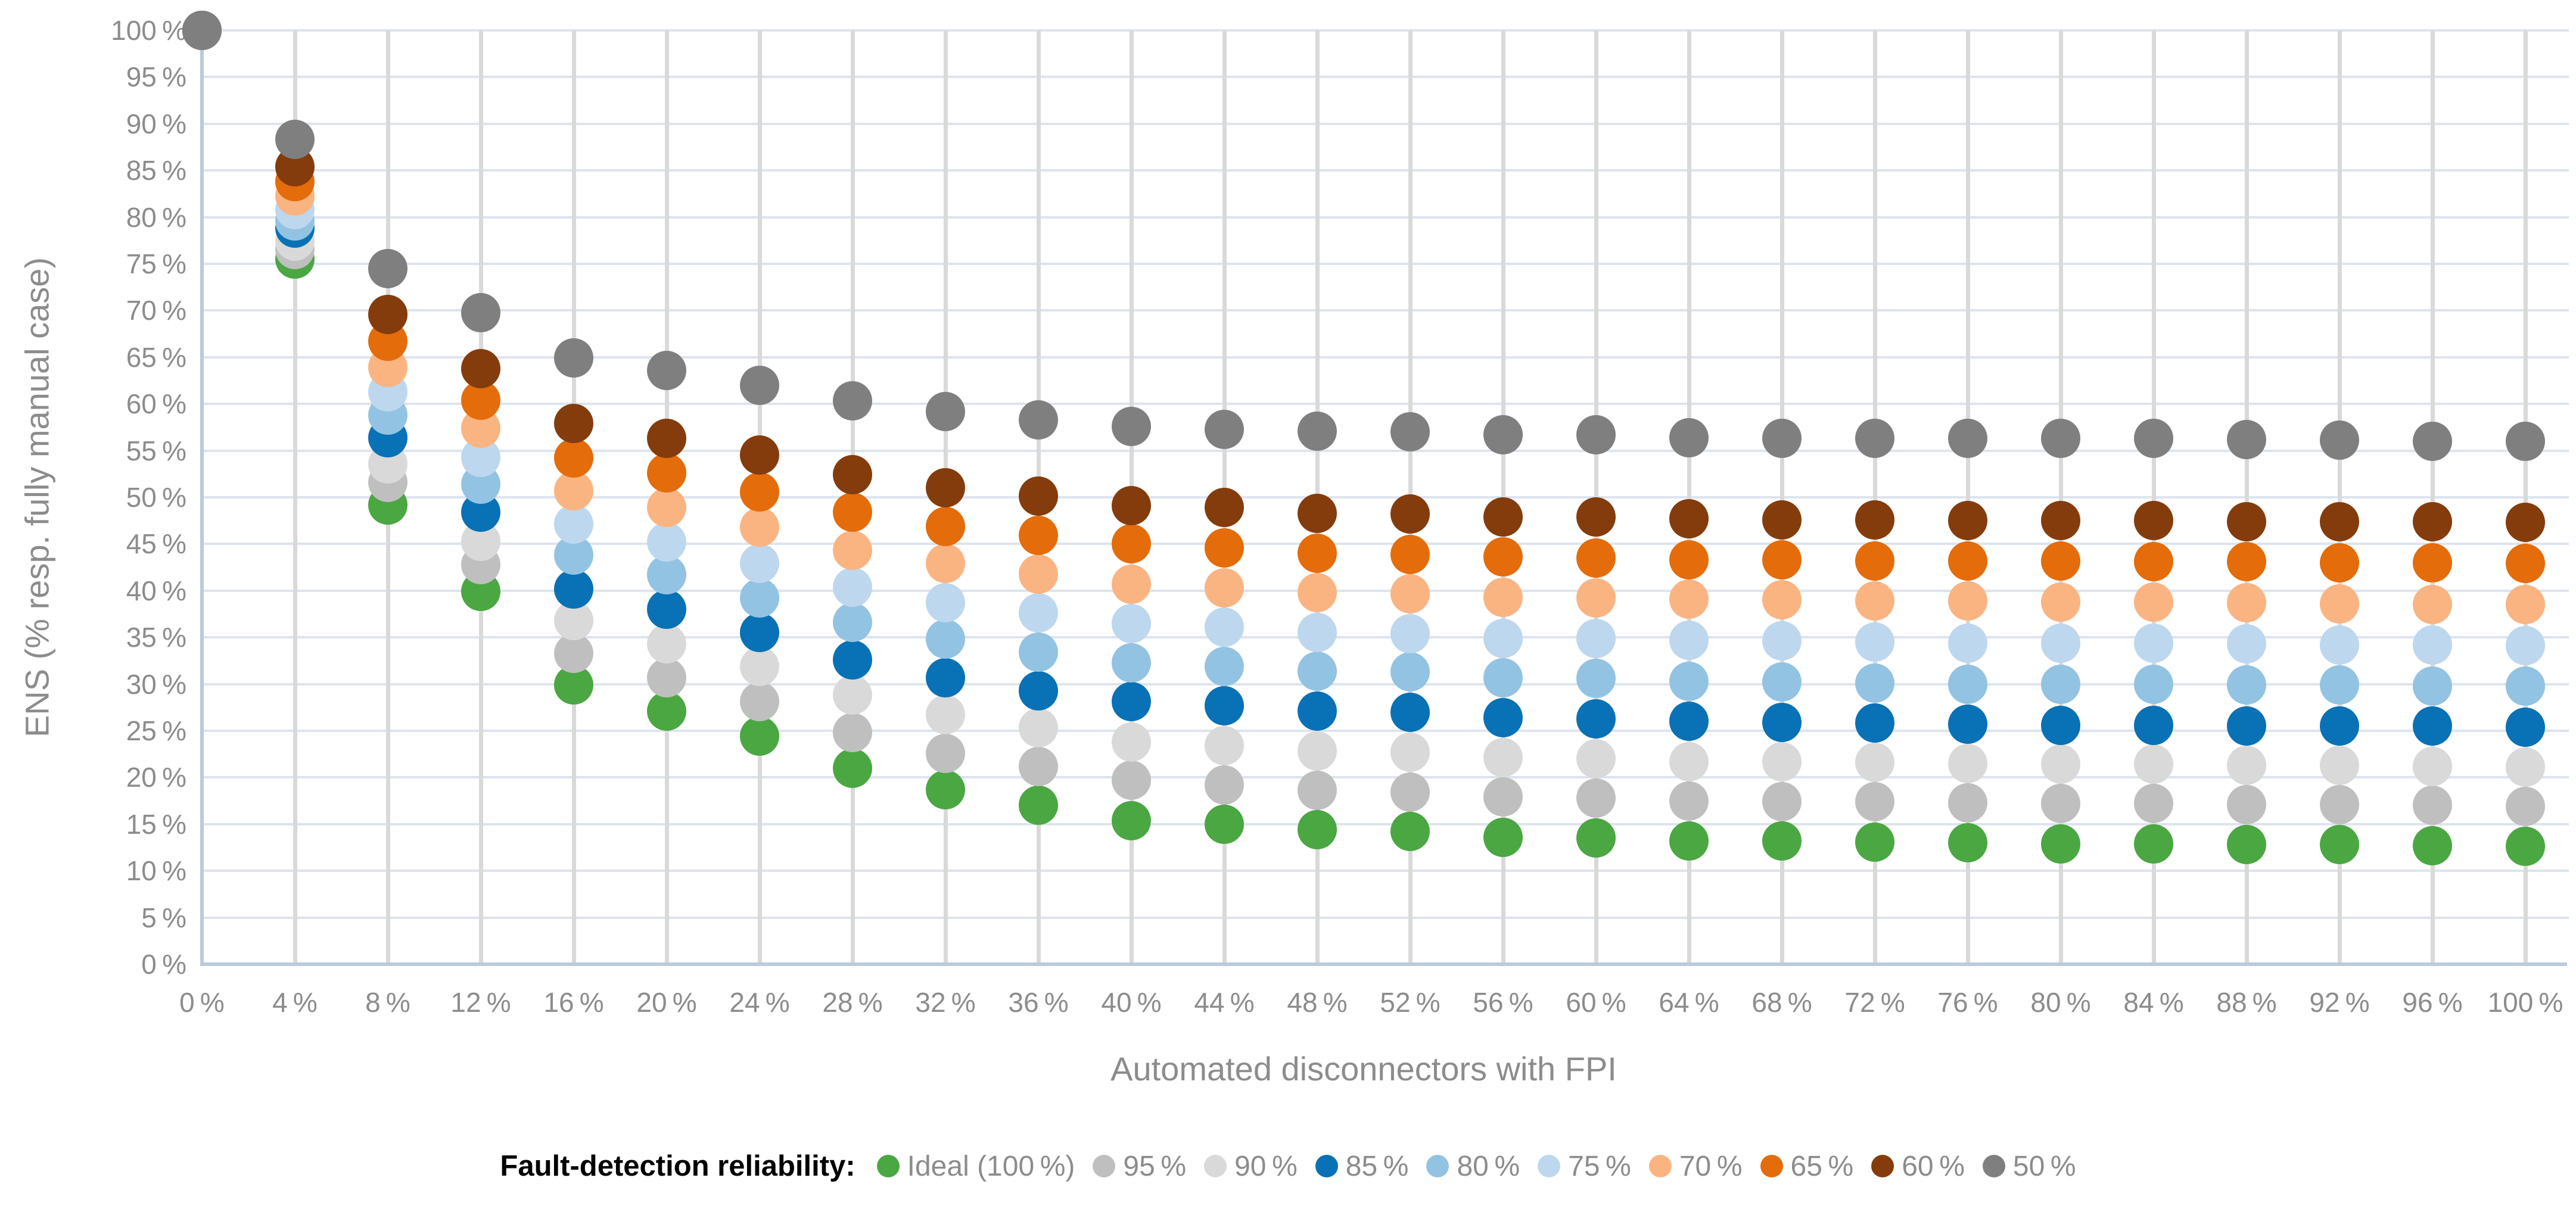 This screenshot has width=2576, height=1209. Describe the element at coordinates (156, 824) in the screenshot. I see `y-axis-tick-label: 15 %` at that location.